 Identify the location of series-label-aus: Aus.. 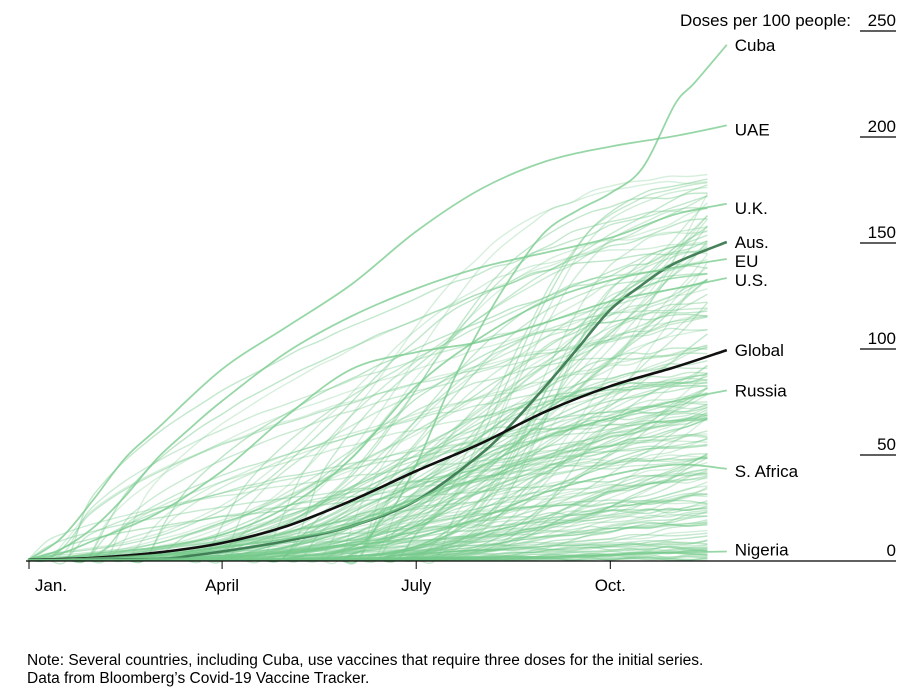
(752, 242).